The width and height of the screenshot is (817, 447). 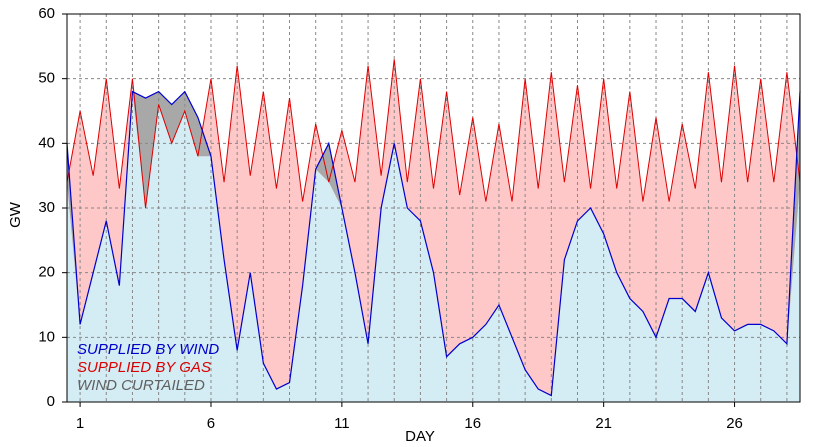 I want to click on legend-entry: WIND CURTAILED, so click(x=141, y=385).